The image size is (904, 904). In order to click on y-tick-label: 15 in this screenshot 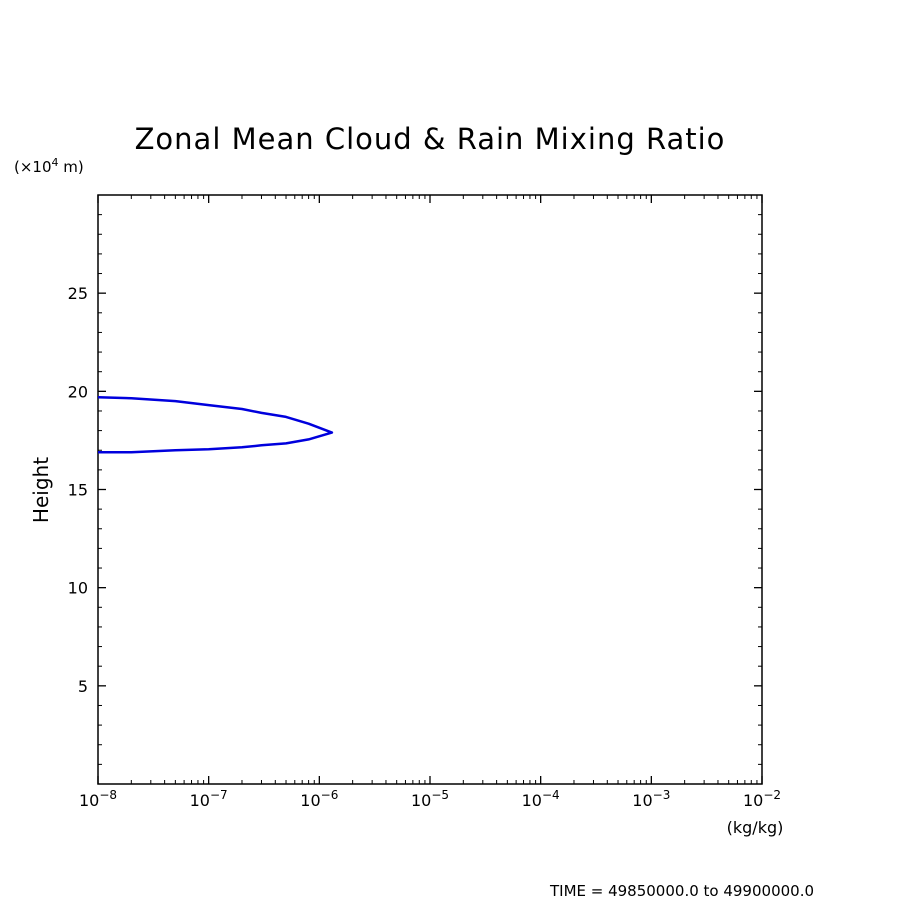, I will do `click(78, 490)`.